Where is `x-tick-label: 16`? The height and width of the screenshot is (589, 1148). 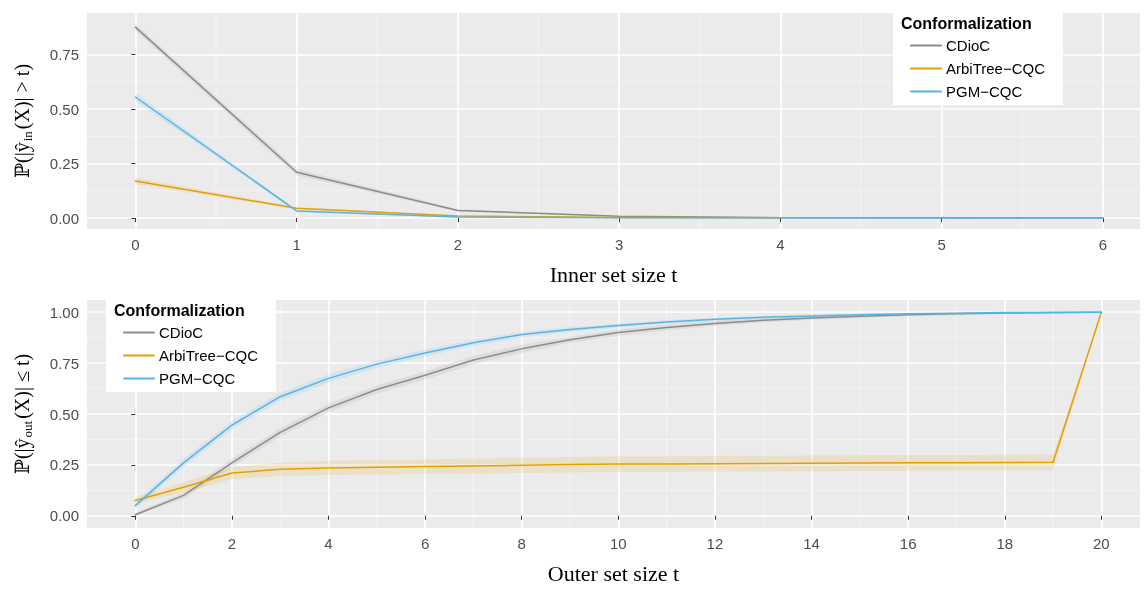
x-tick-label: 16 is located at coordinates (908, 543).